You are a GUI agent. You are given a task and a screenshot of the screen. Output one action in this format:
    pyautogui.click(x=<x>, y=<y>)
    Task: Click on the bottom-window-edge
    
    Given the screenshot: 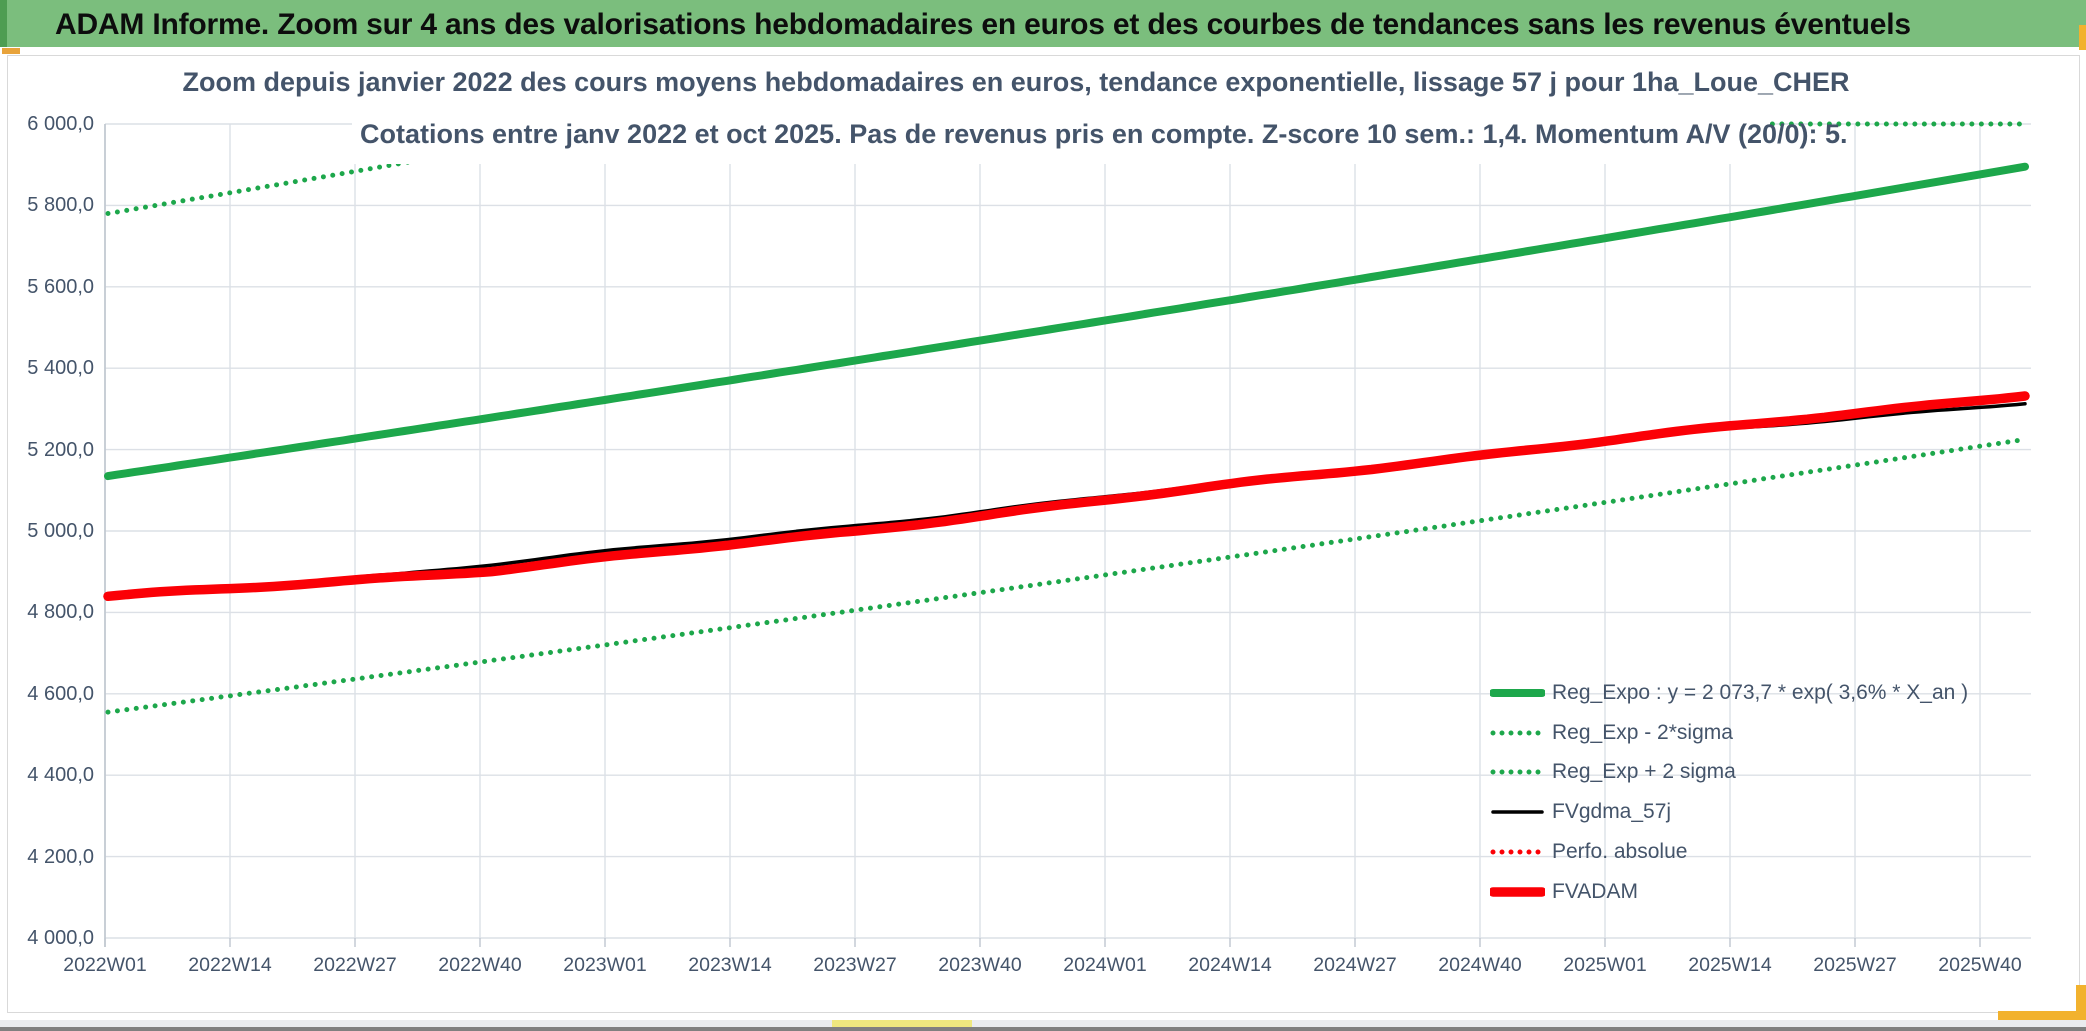 What is the action you would take?
    pyautogui.click(x=1043, y=1029)
    